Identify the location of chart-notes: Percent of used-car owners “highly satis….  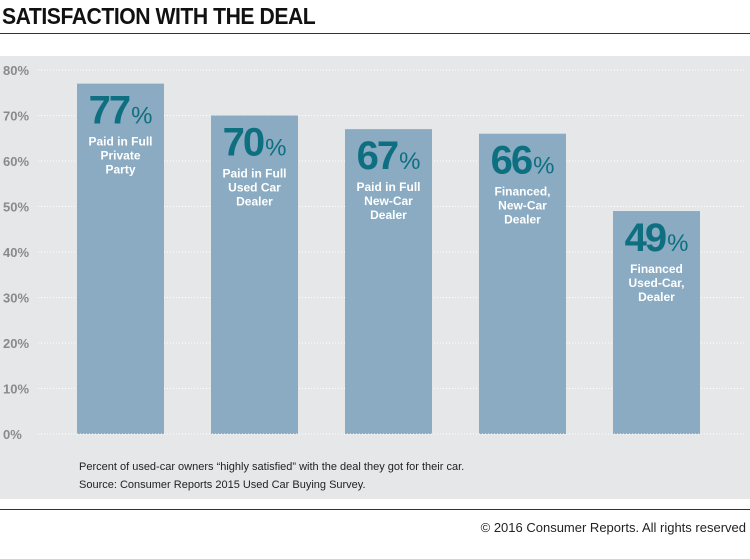
(271, 476).